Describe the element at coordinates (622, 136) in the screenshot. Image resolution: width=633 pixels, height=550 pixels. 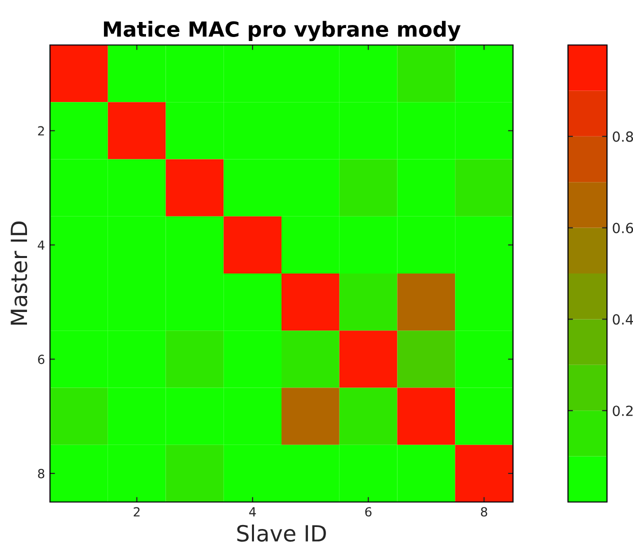
I see `color-bar-label: 0.8` at that location.